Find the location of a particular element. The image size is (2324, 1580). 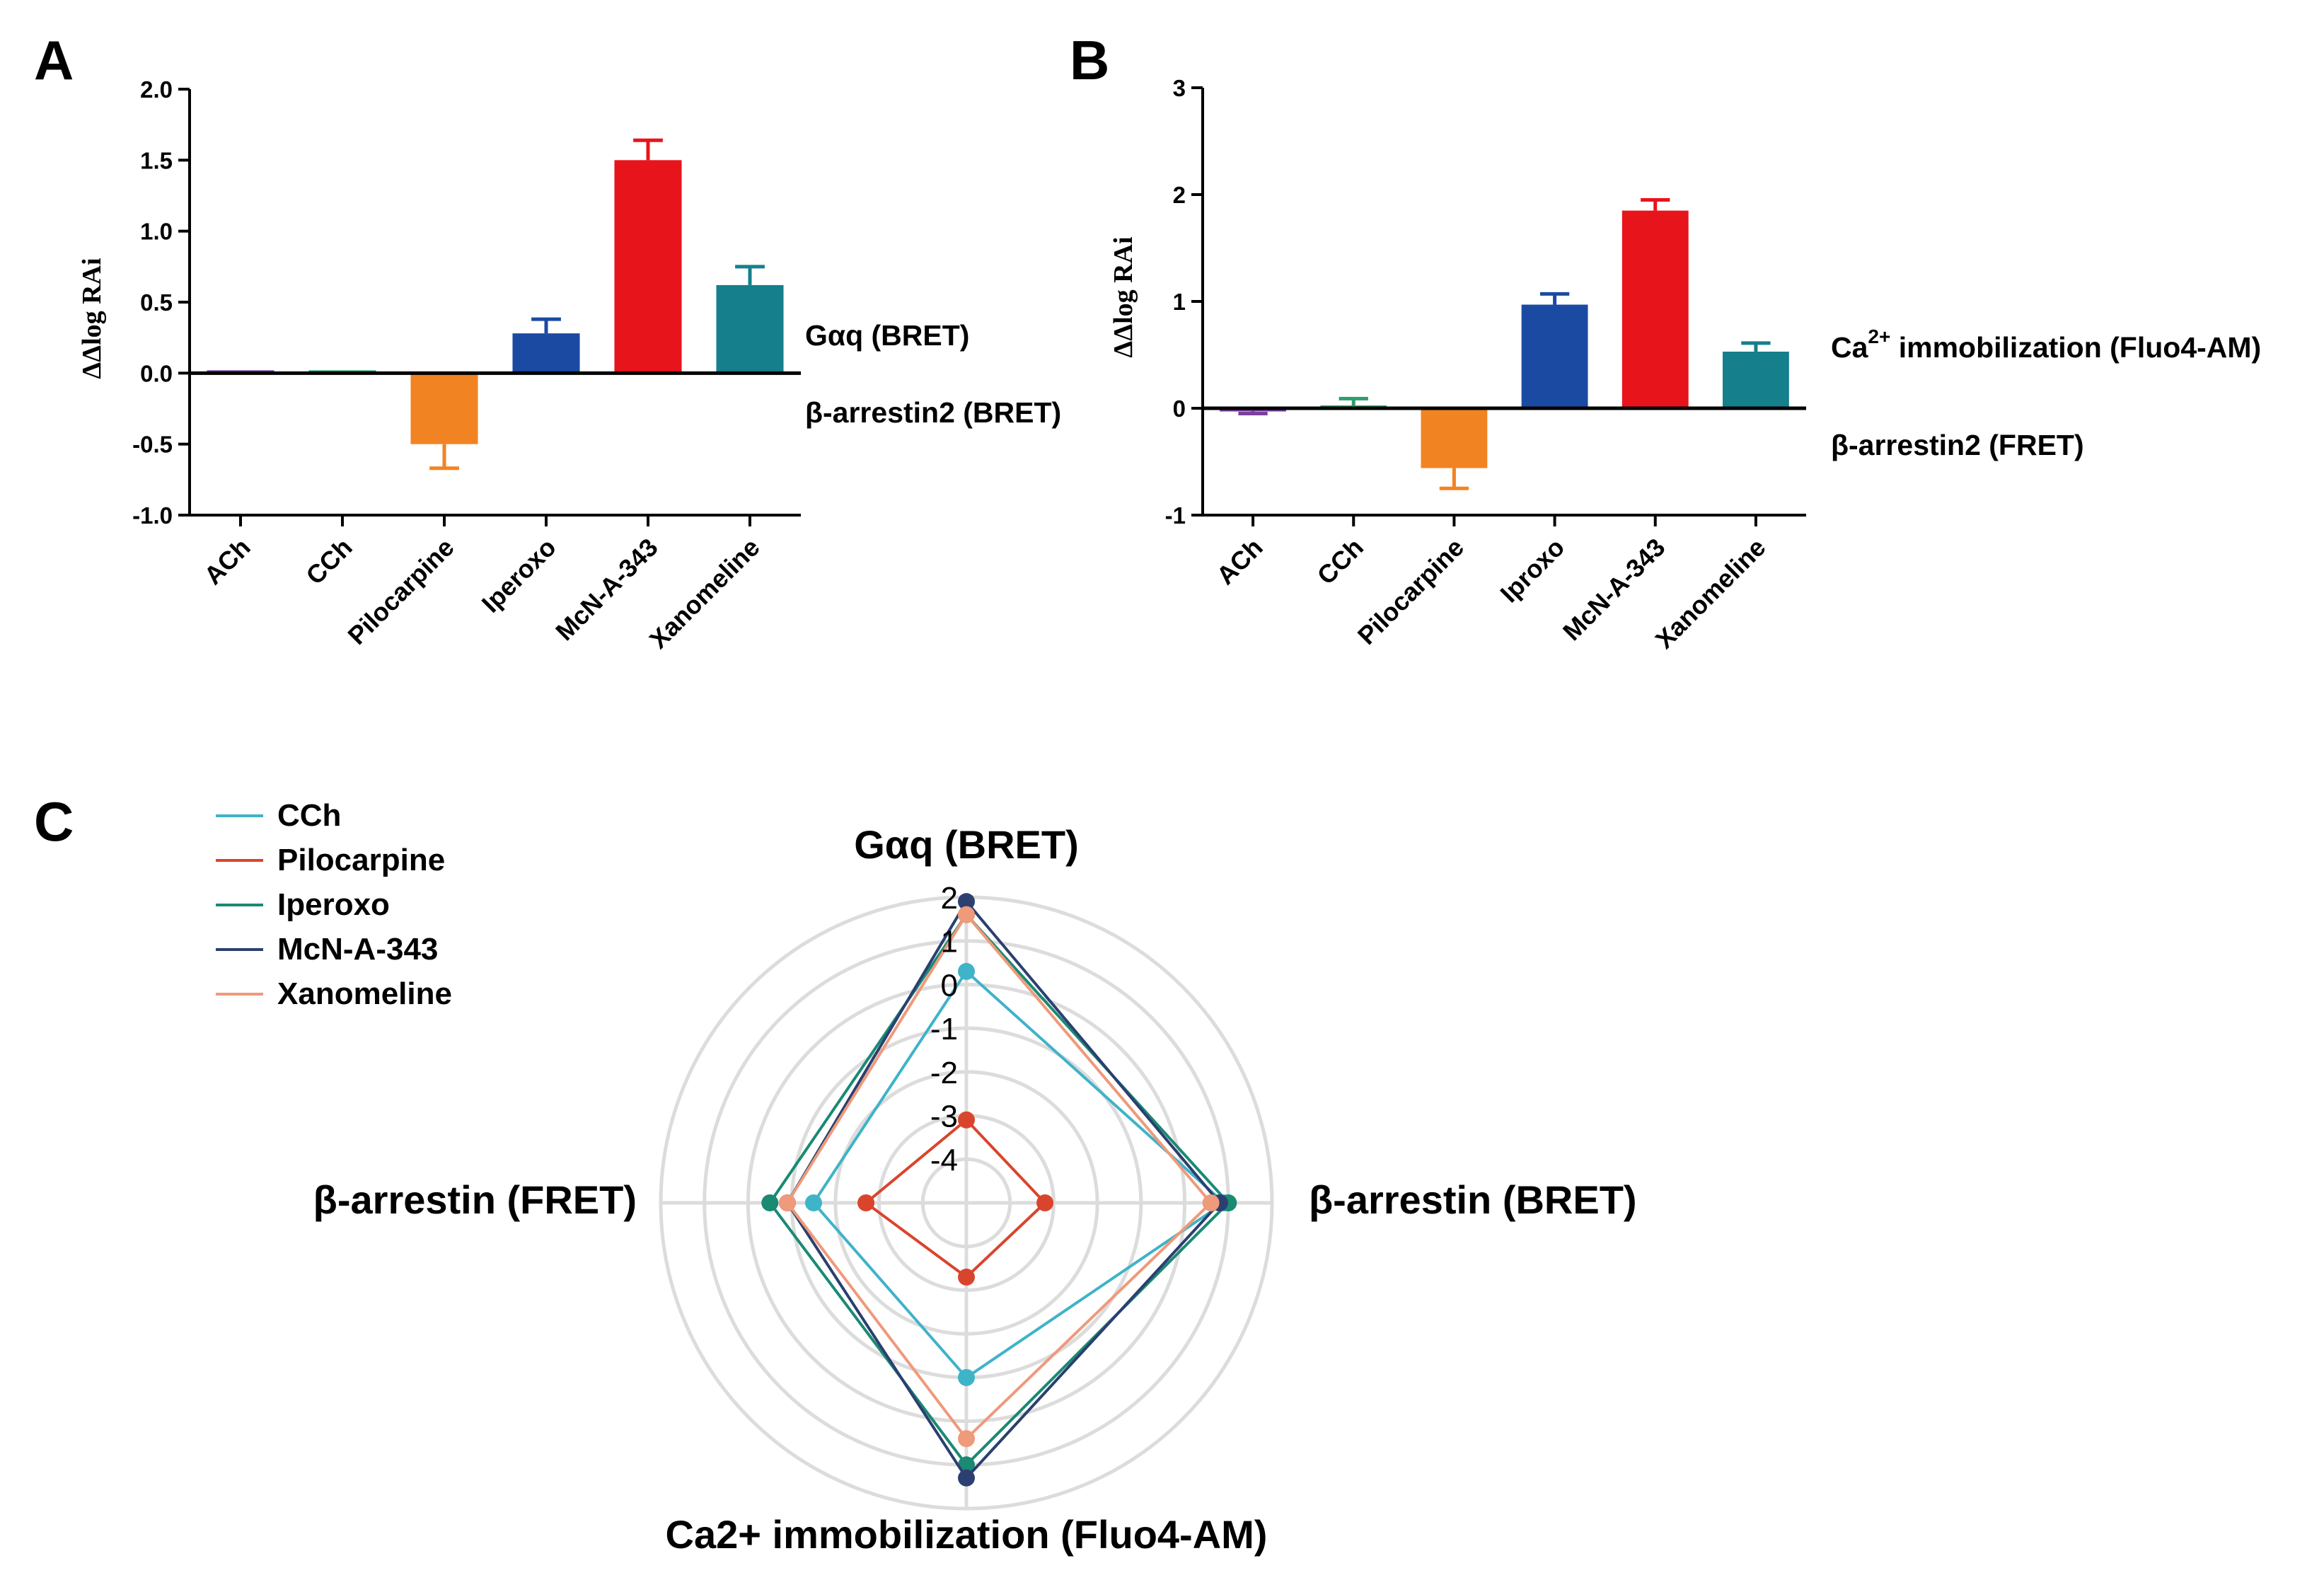

legend-label: Iperoxo is located at coordinates (333, 905).